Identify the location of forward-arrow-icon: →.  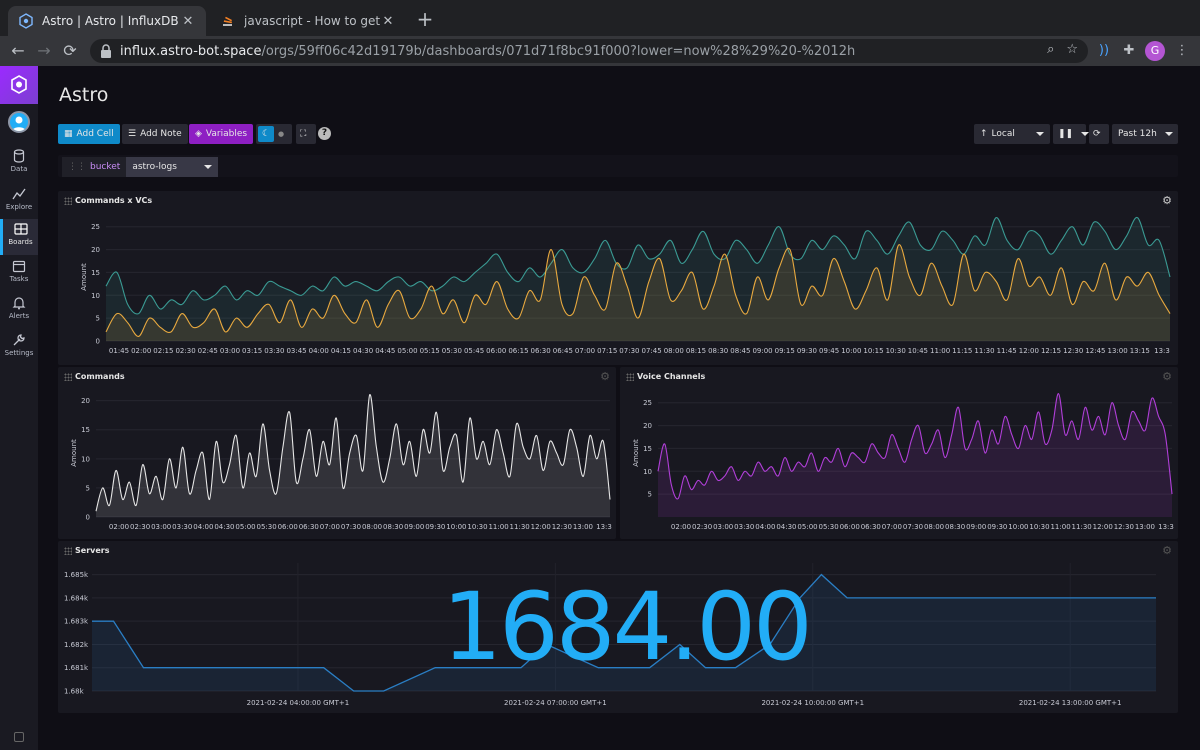
(44, 50).